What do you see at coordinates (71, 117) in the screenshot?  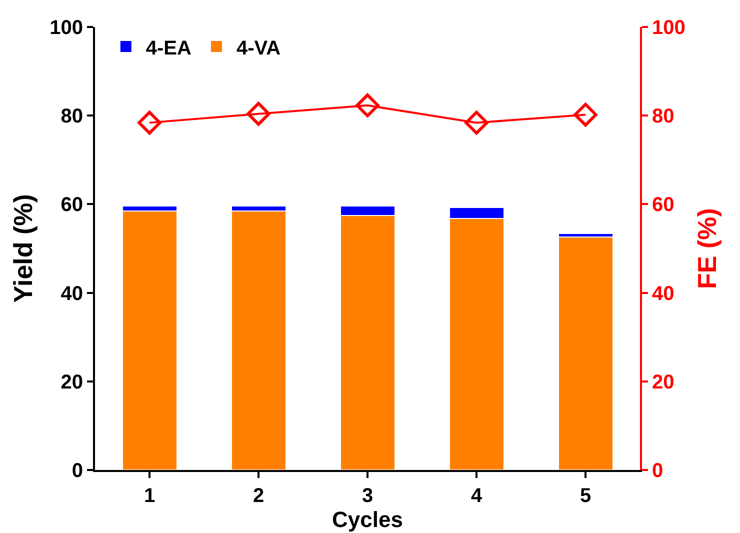 I see `y-tick-label: 80` at bounding box center [71, 117].